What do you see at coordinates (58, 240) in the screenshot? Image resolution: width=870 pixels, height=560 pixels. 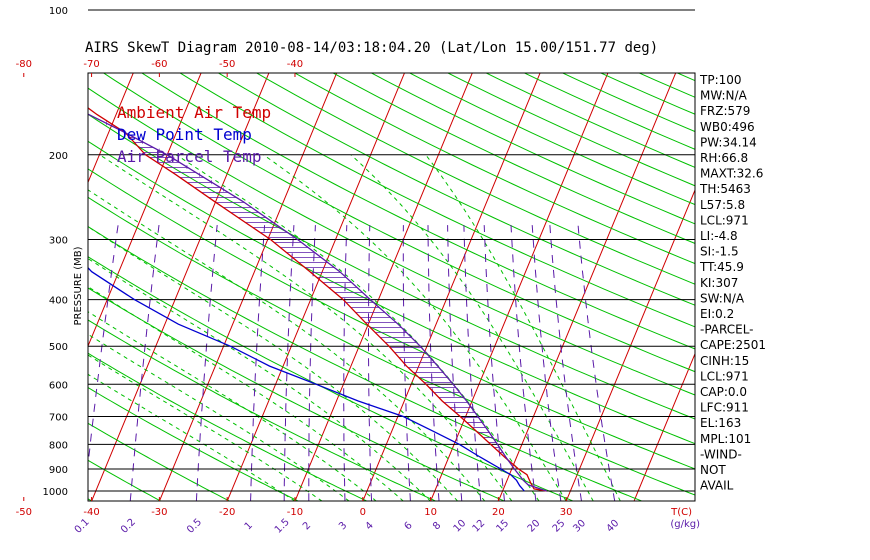 I see `pressure-tick-label: 300` at bounding box center [58, 240].